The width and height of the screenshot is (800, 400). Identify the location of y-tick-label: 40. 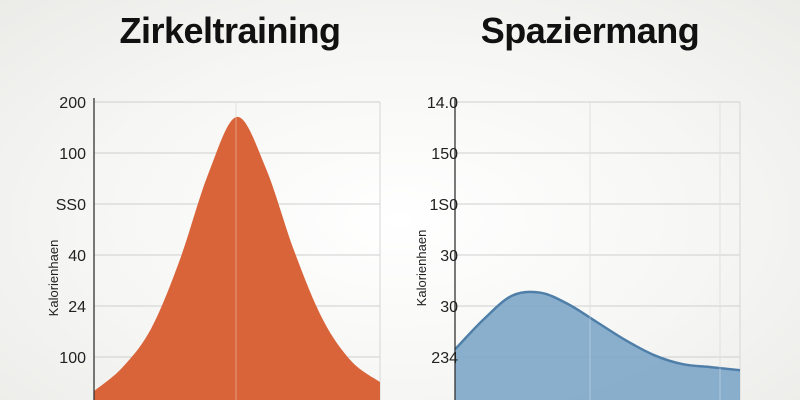
(77, 256).